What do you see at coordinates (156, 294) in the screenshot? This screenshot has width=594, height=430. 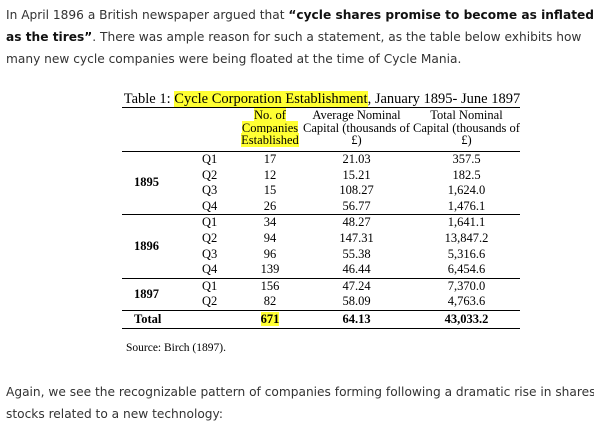 I see `year-cell: 1897` at bounding box center [156, 294].